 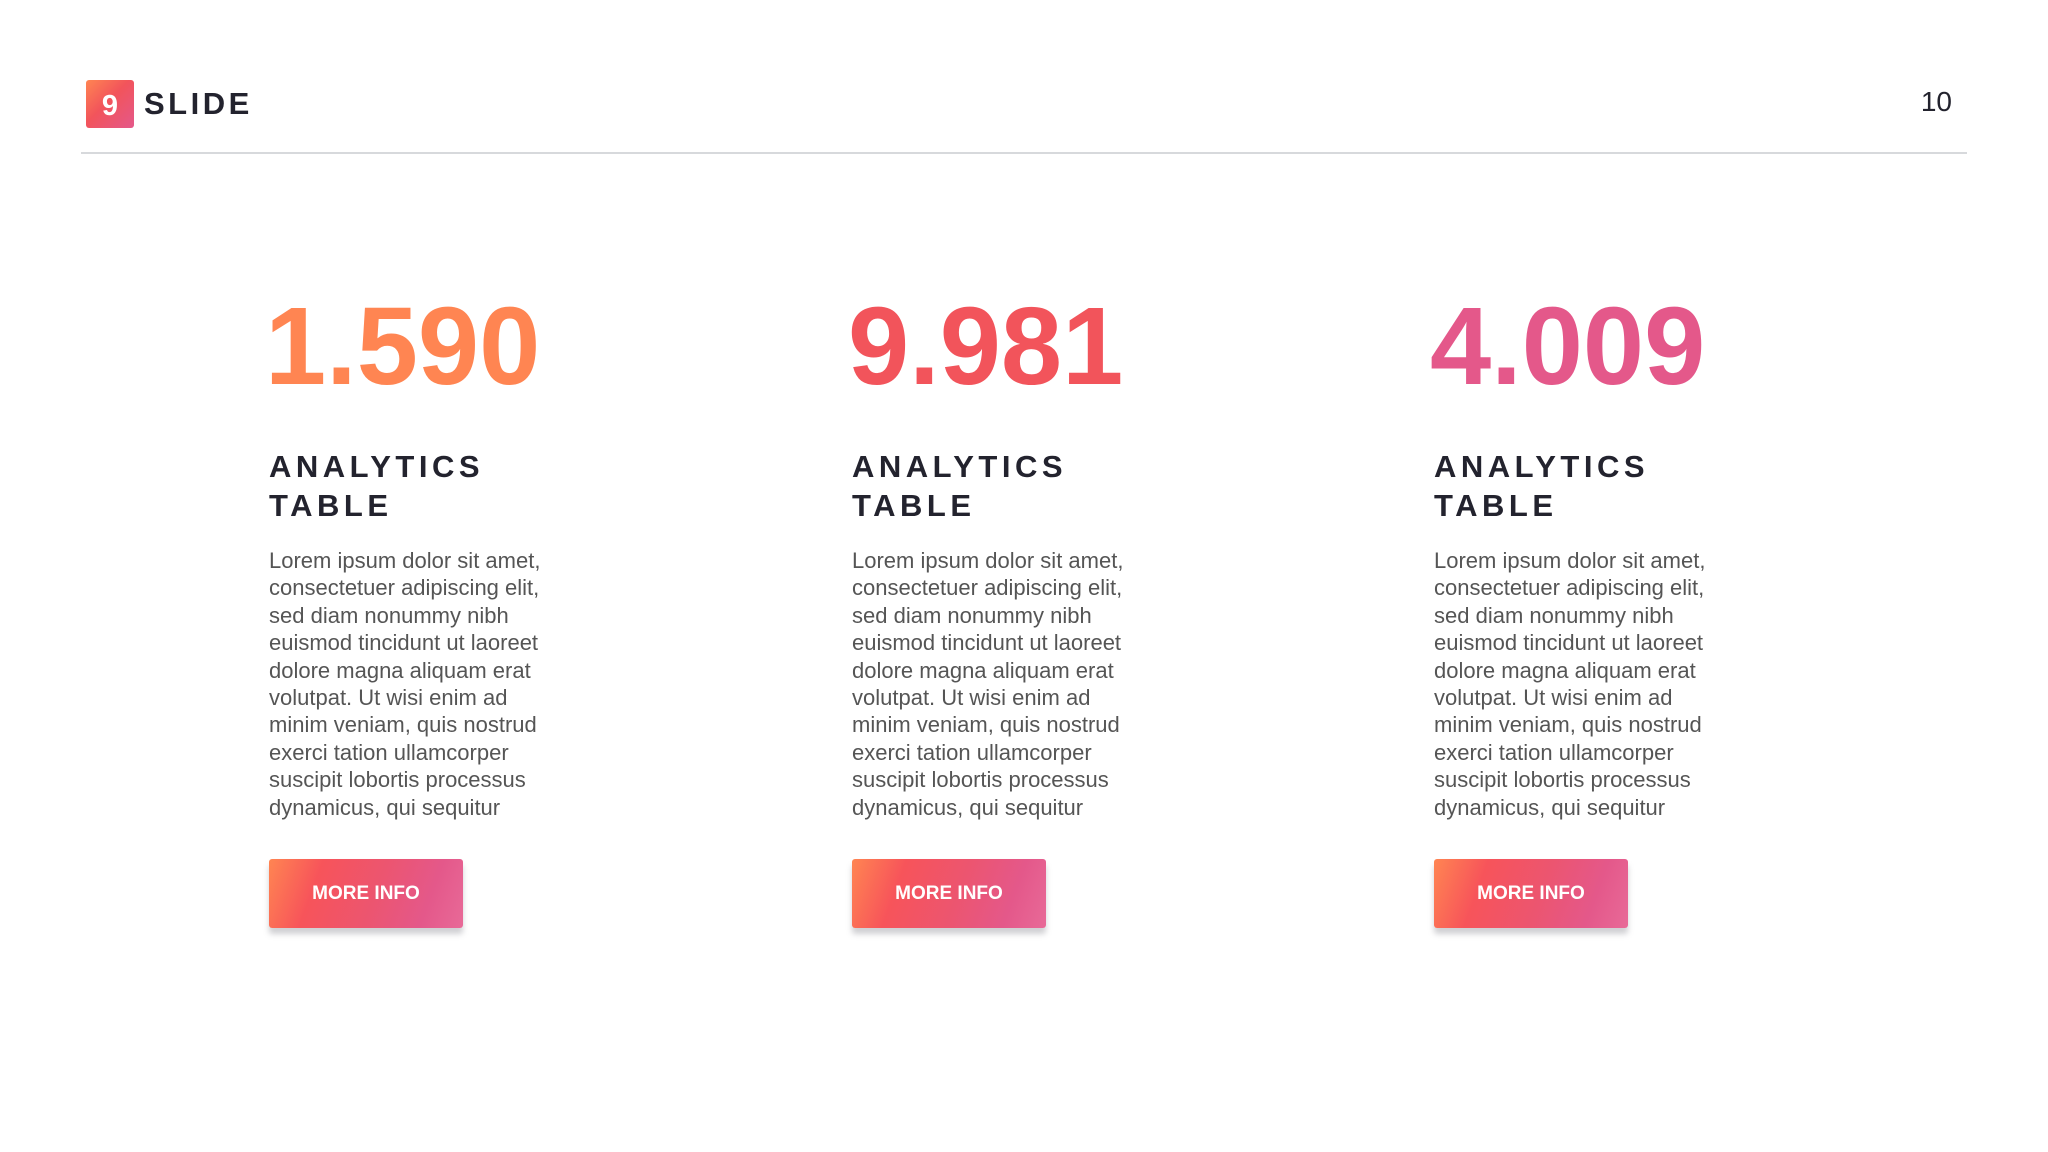 I want to click on stat-value: 1.590, so click(x=403, y=346).